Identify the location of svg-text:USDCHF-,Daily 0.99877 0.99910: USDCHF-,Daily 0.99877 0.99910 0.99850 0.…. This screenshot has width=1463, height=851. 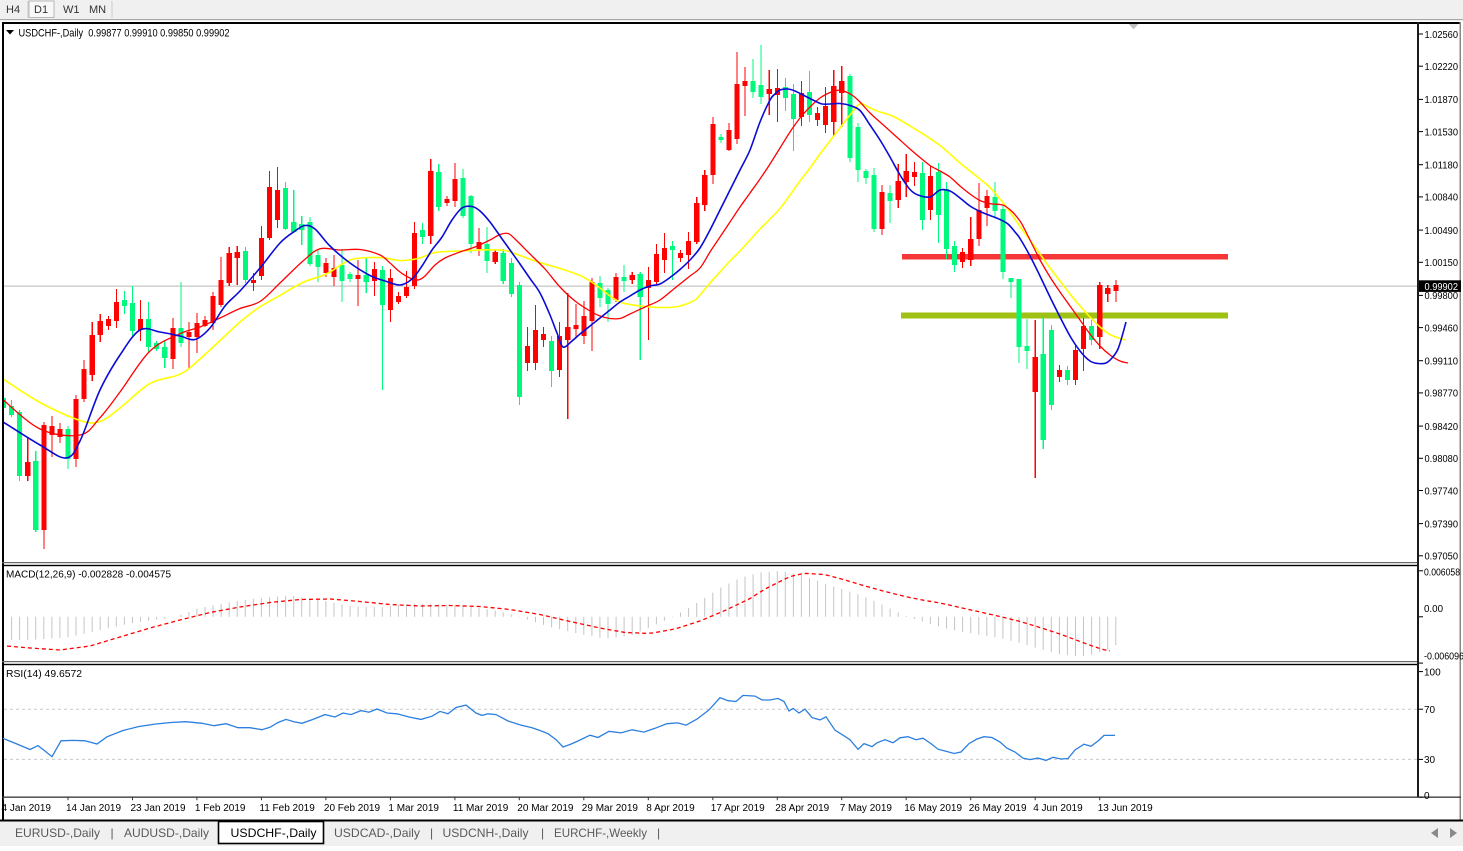
(124, 34).